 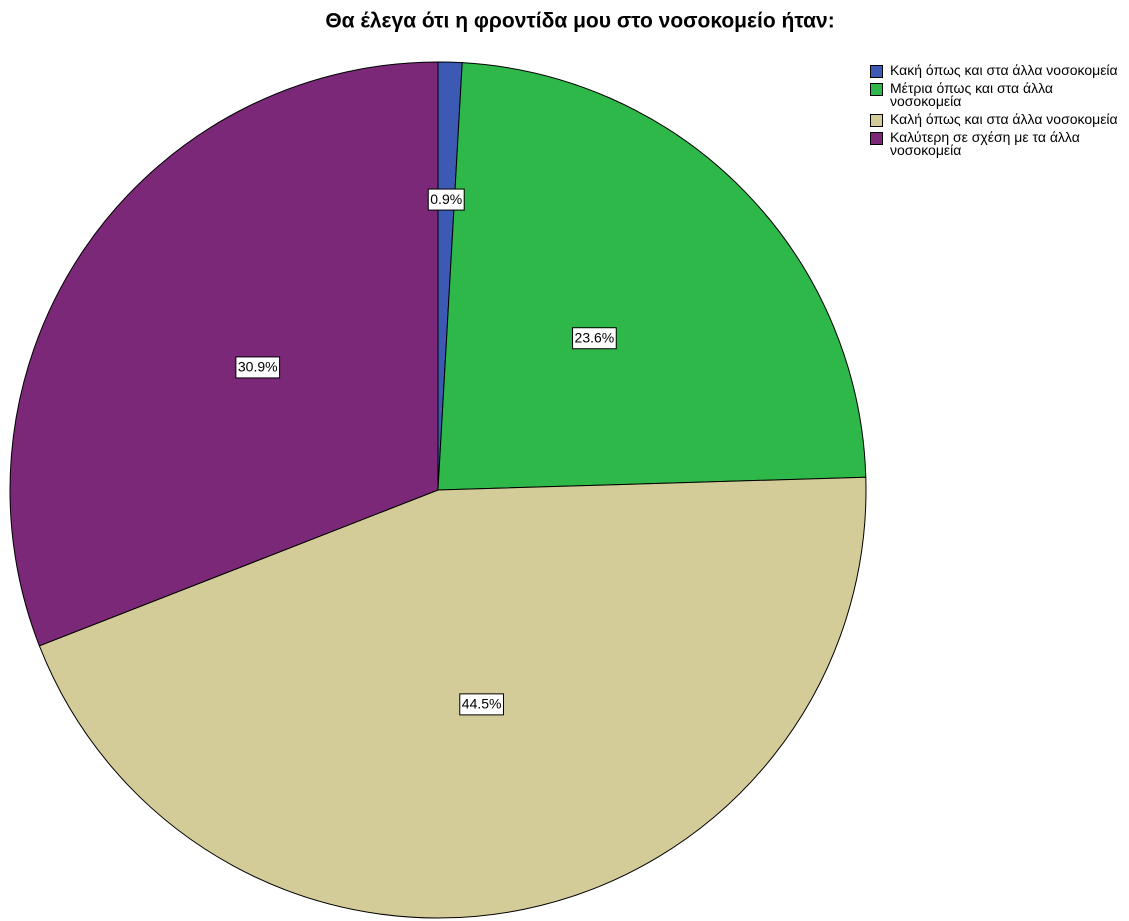 I want to click on data-label-text: 30.9%, so click(x=258, y=367).